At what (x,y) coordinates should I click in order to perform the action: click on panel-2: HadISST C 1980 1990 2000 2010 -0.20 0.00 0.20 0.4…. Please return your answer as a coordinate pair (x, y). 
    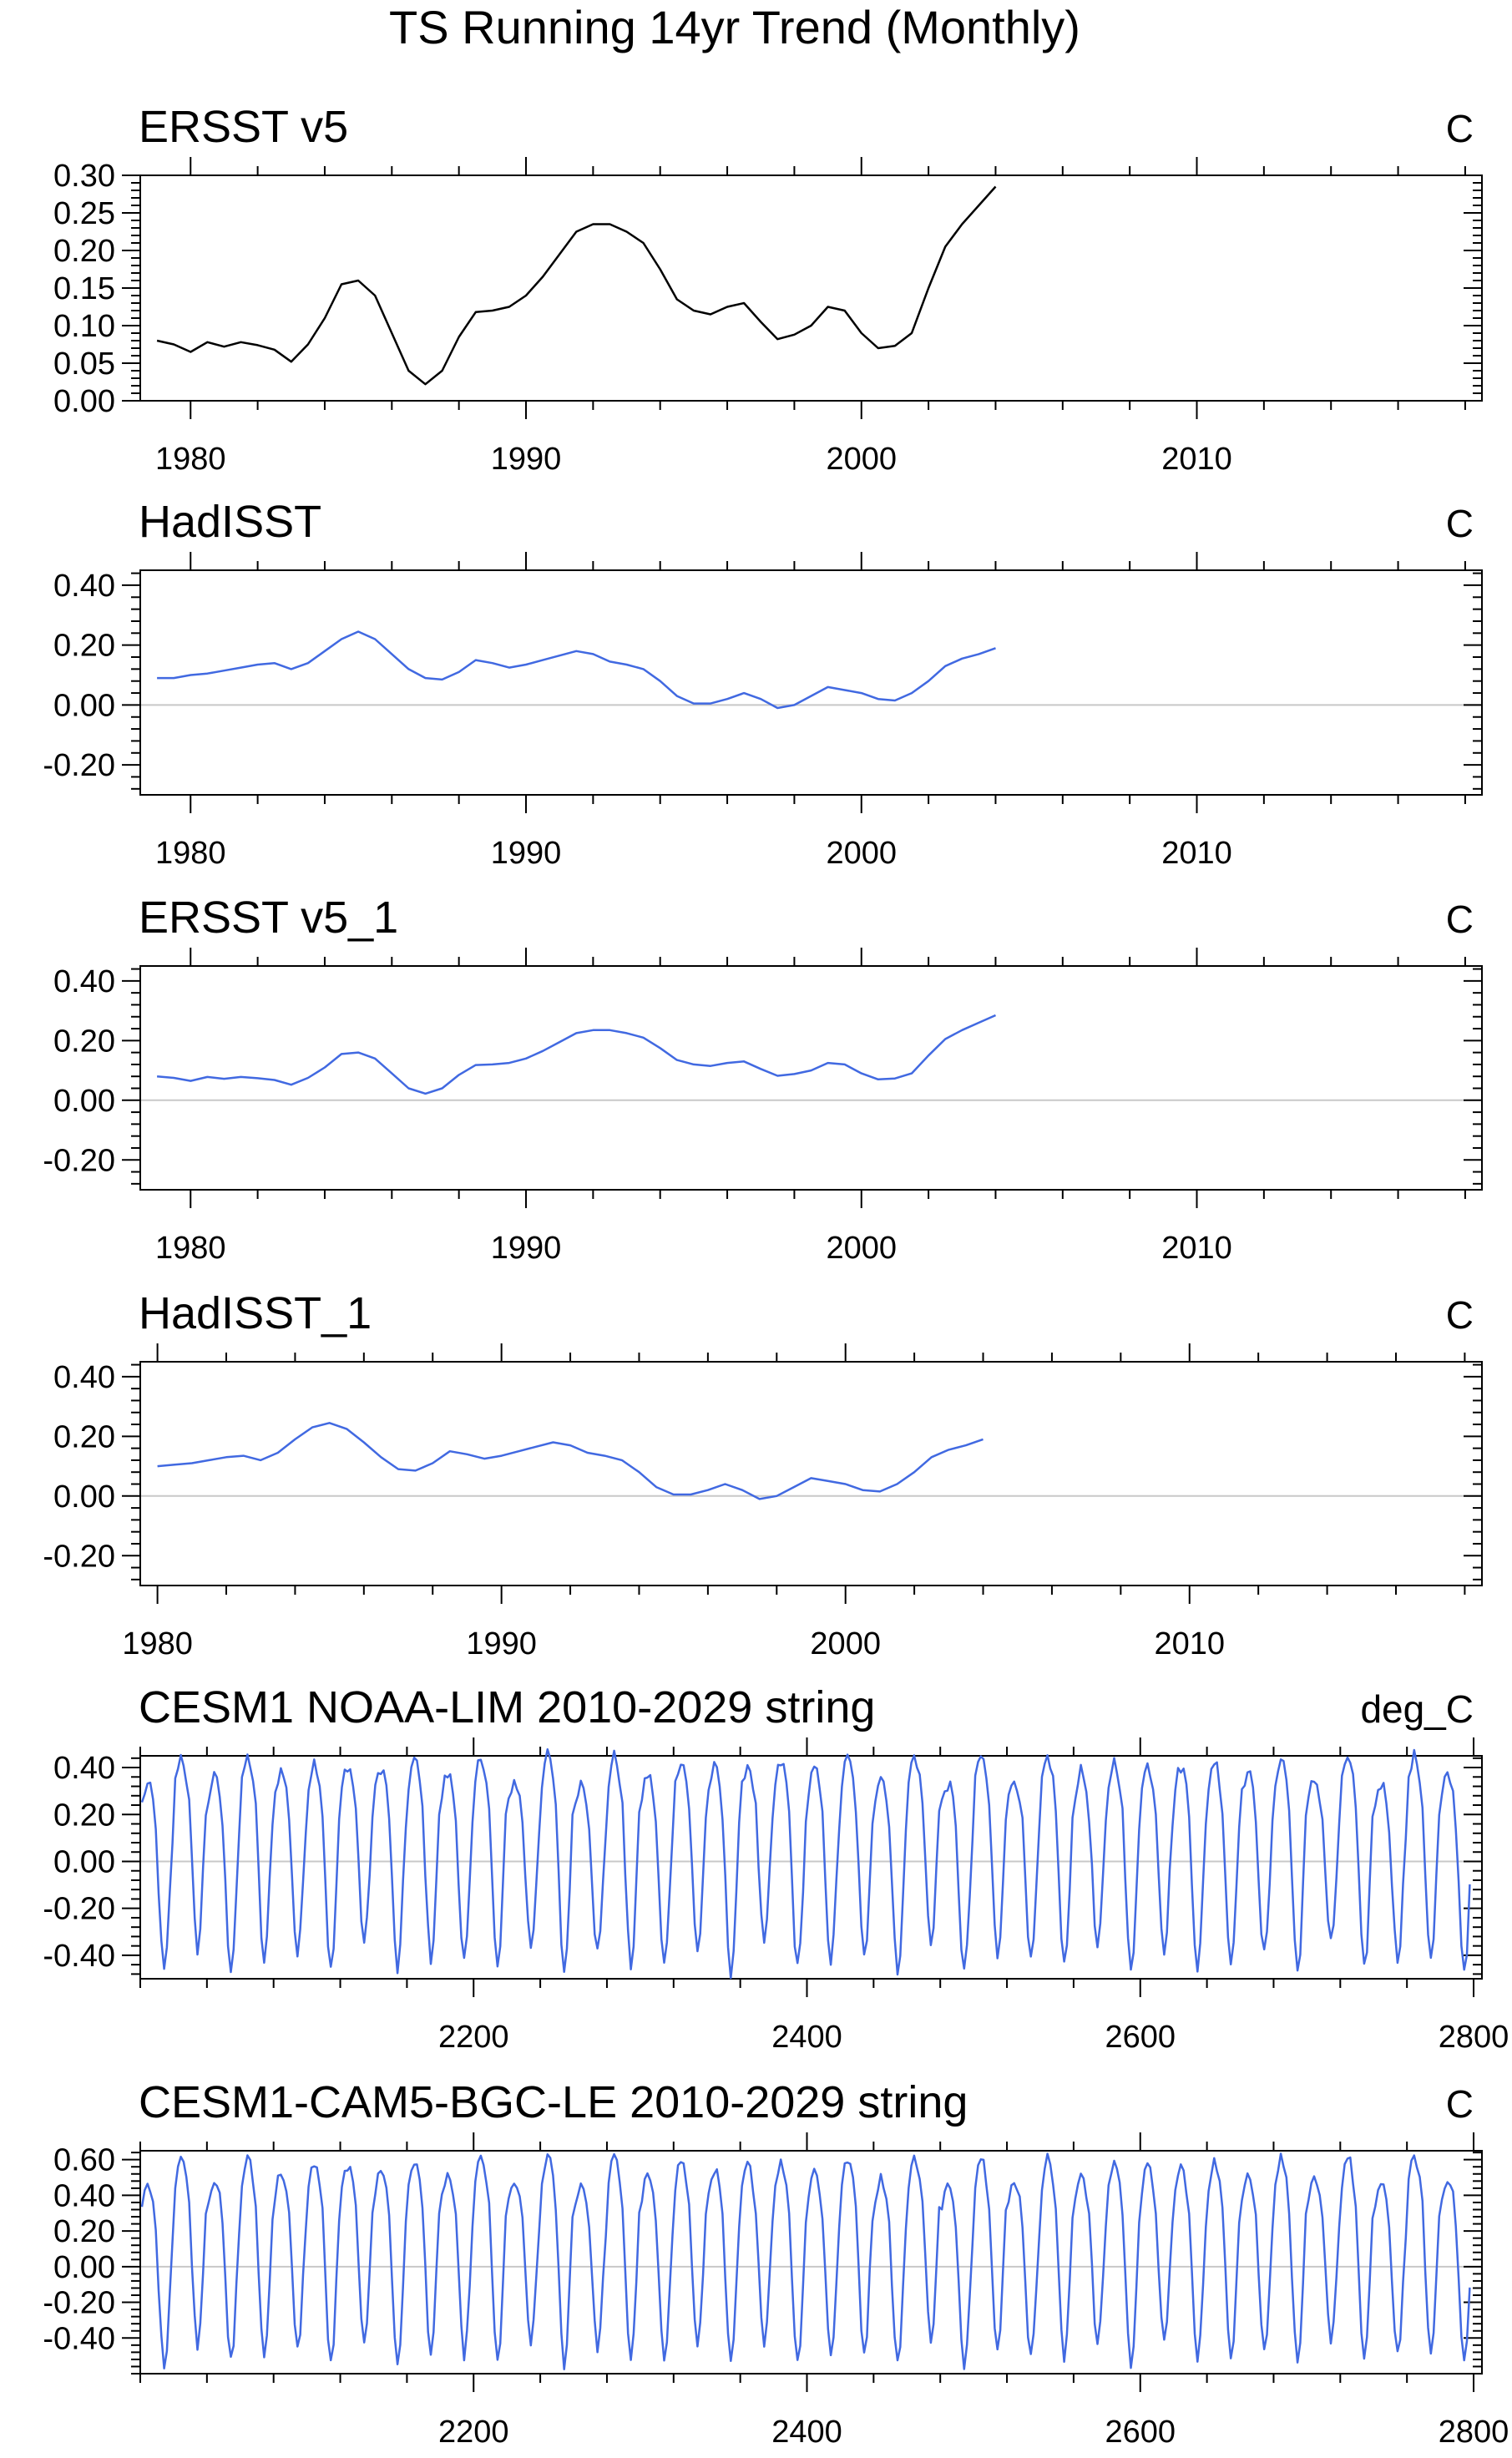
    Looking at the image, I should click on (763, 684).